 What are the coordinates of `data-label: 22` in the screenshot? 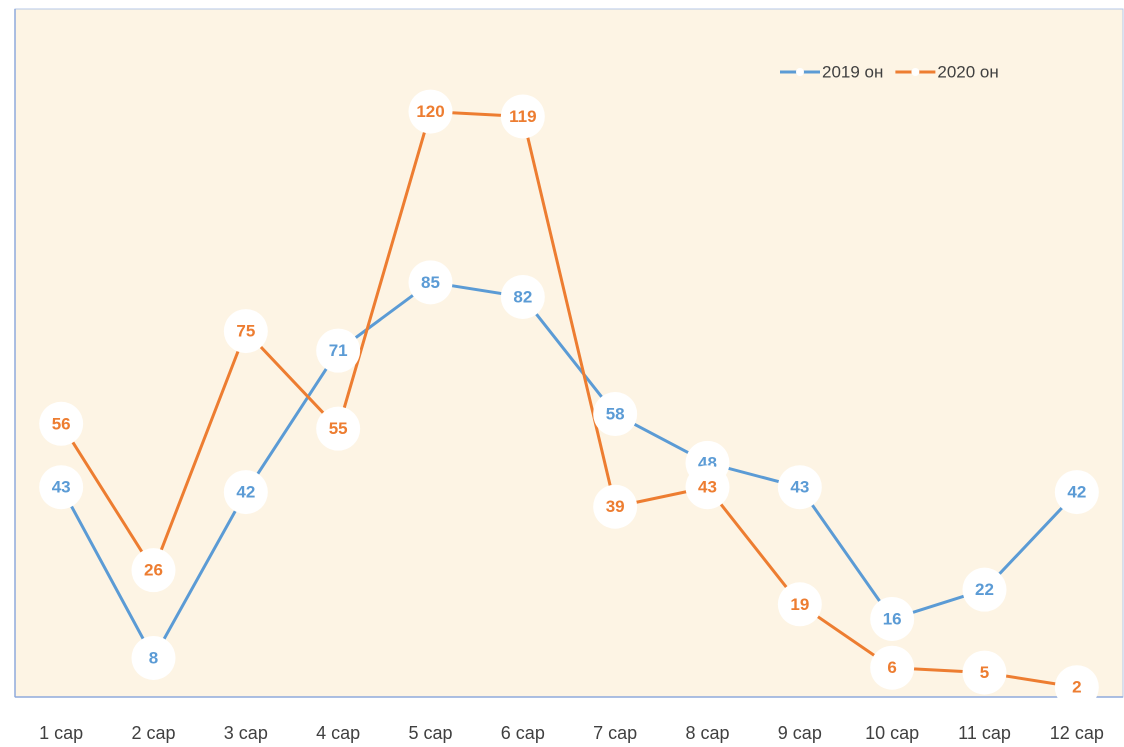 It's located at (984, 589).